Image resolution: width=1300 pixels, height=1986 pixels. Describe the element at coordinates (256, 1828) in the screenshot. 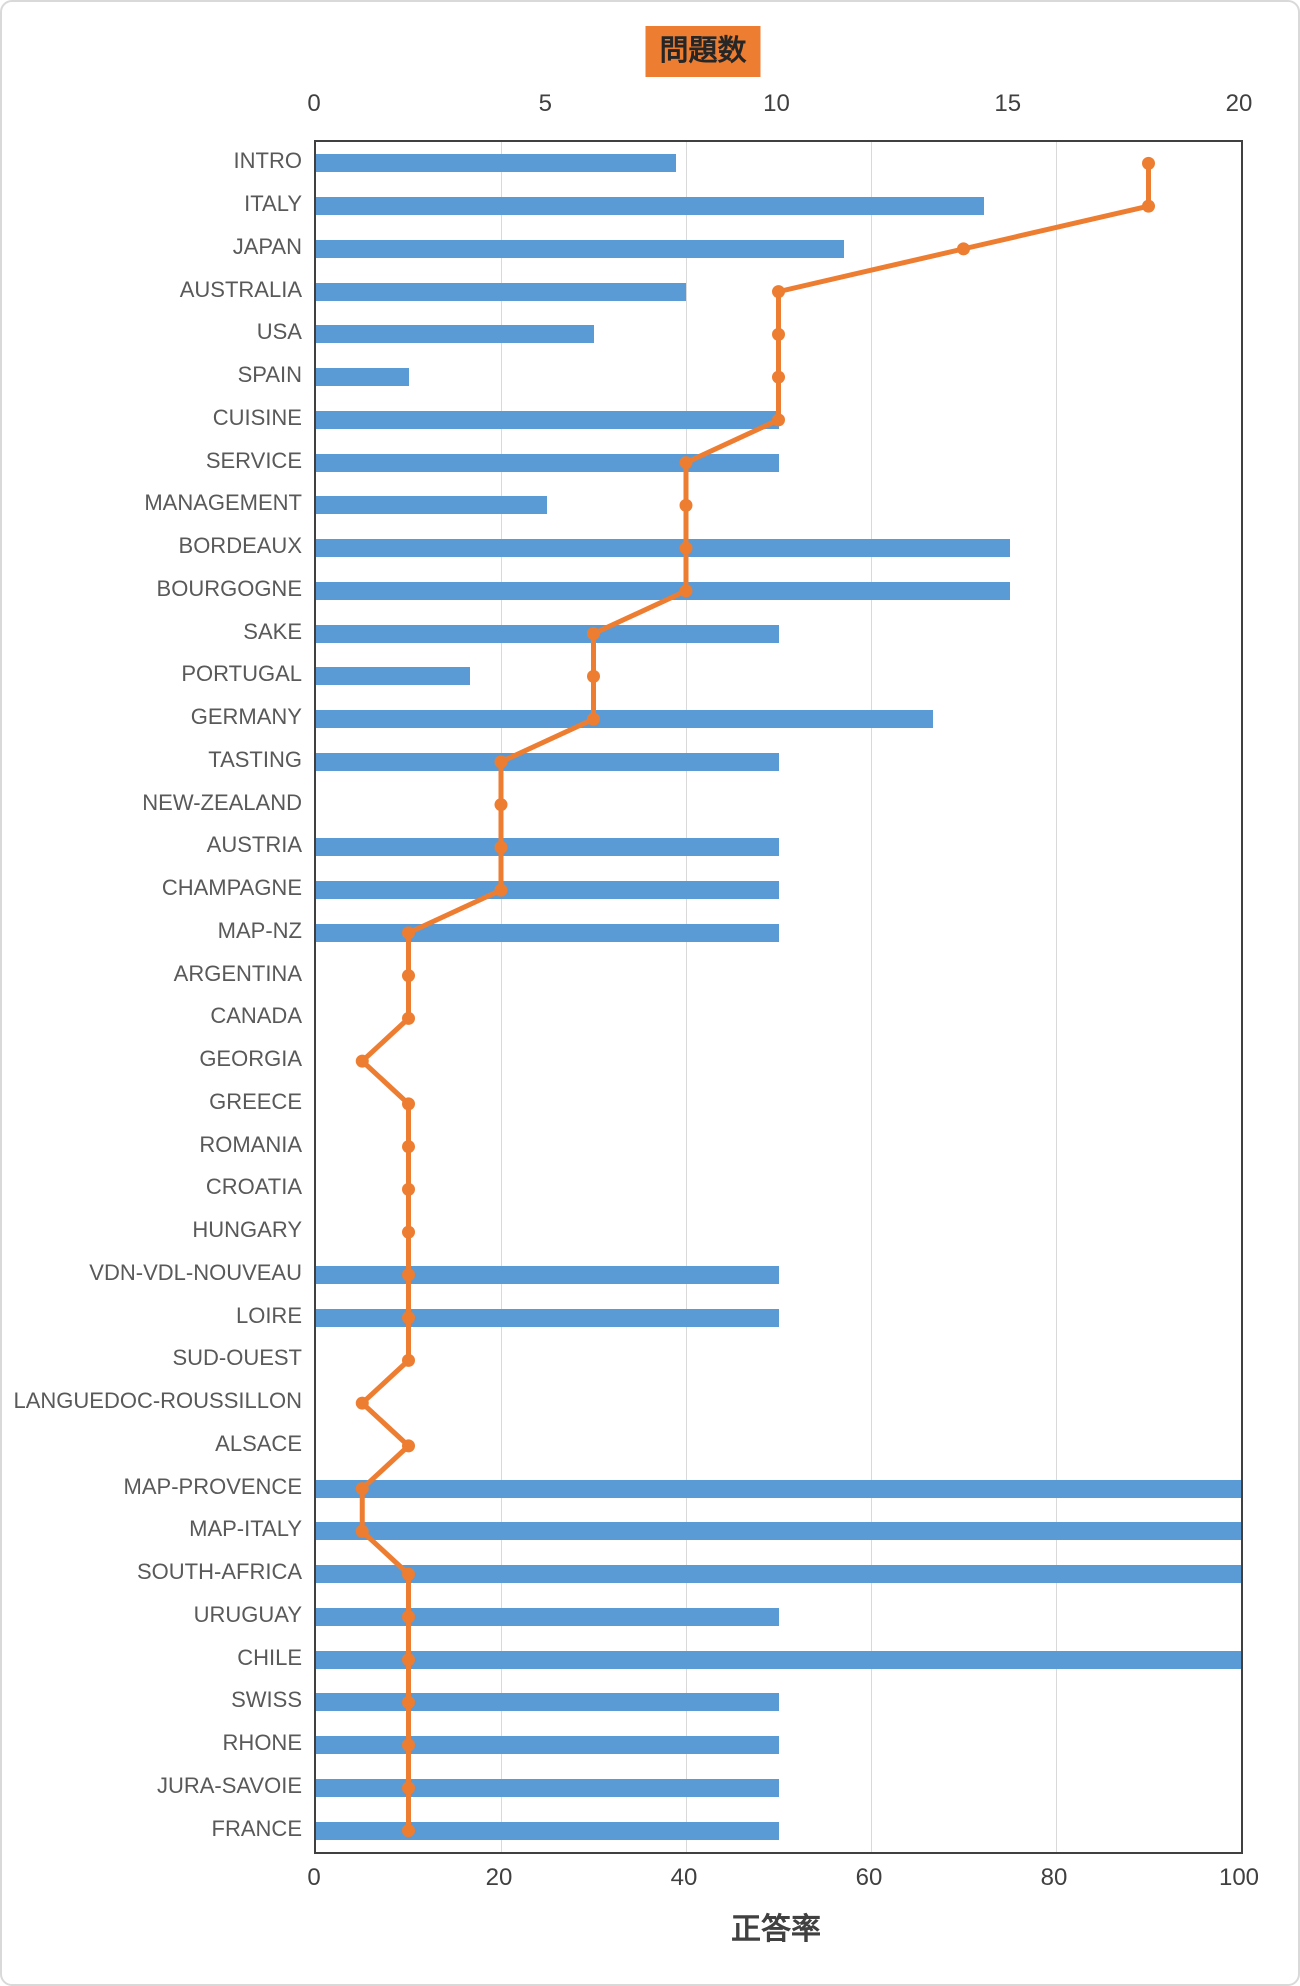

I see `category-label: FRANCE` at that location.